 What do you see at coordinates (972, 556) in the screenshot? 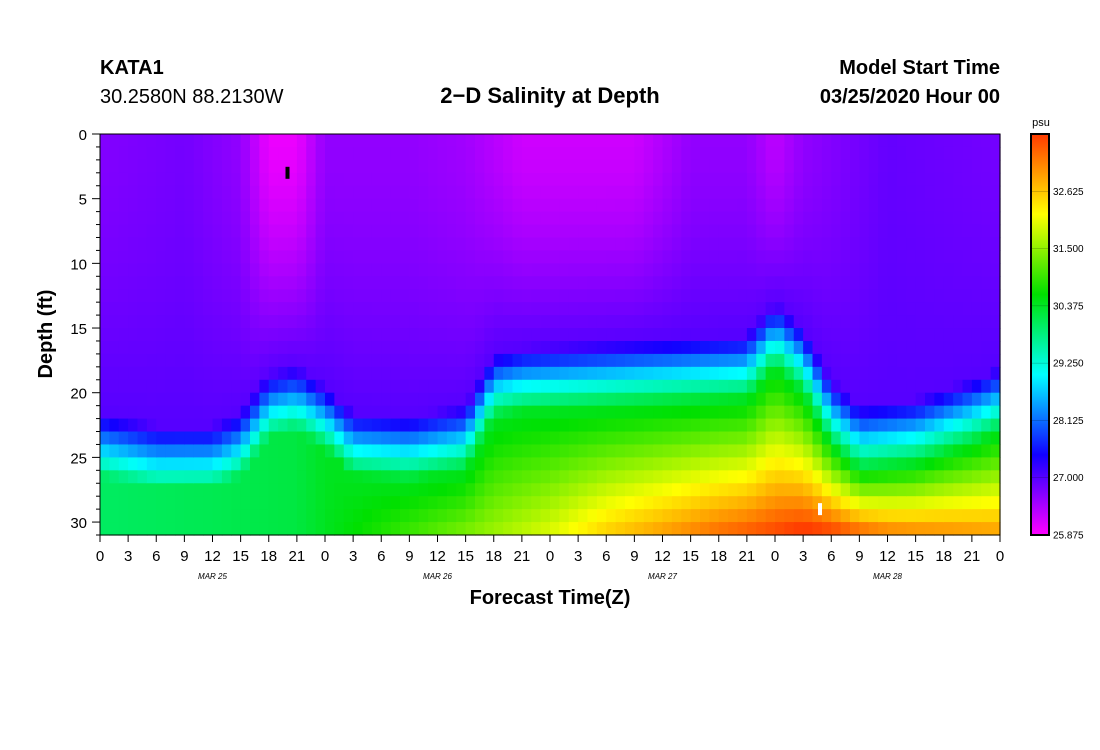
I see `x-tick-label: 21` at bounding box center [972, 556].